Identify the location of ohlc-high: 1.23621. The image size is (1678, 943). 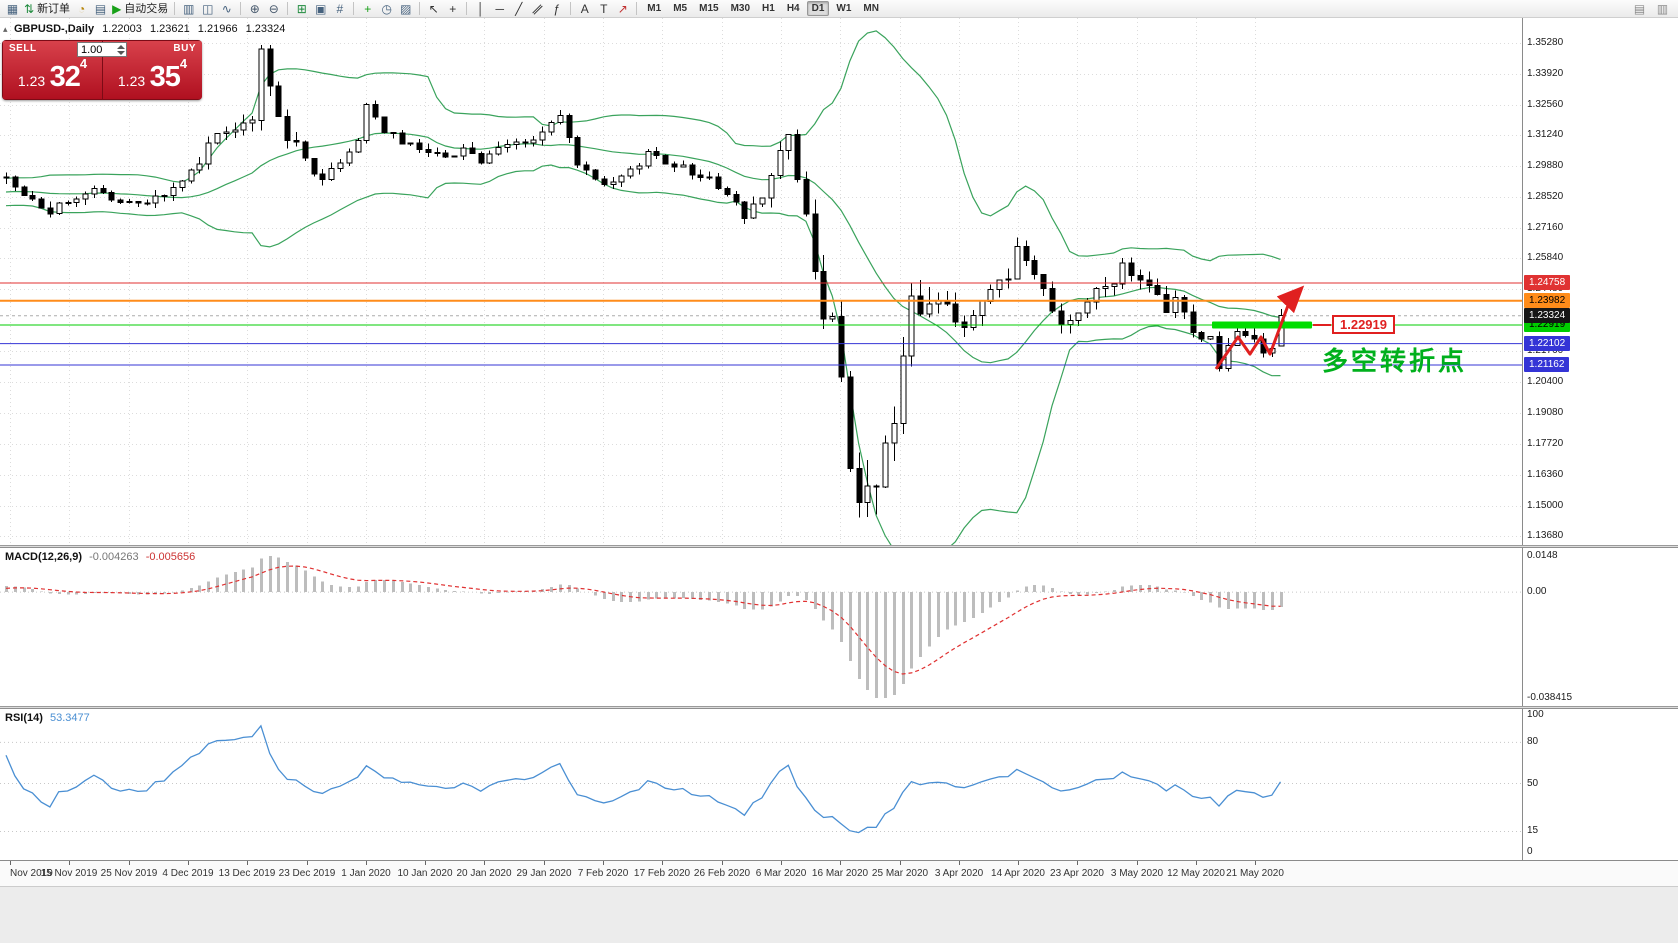
(169, 29).